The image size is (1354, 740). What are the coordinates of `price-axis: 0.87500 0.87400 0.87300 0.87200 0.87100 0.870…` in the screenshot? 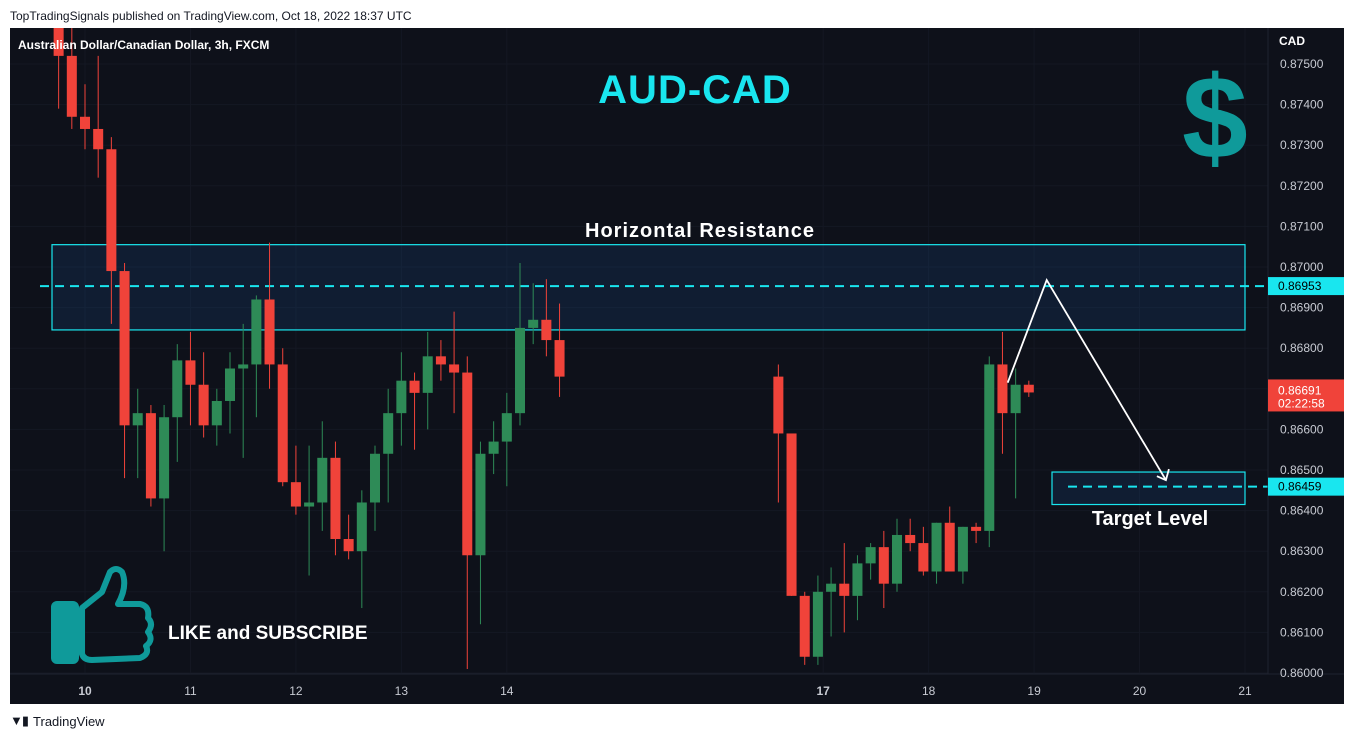 It's located at (1302, 368).